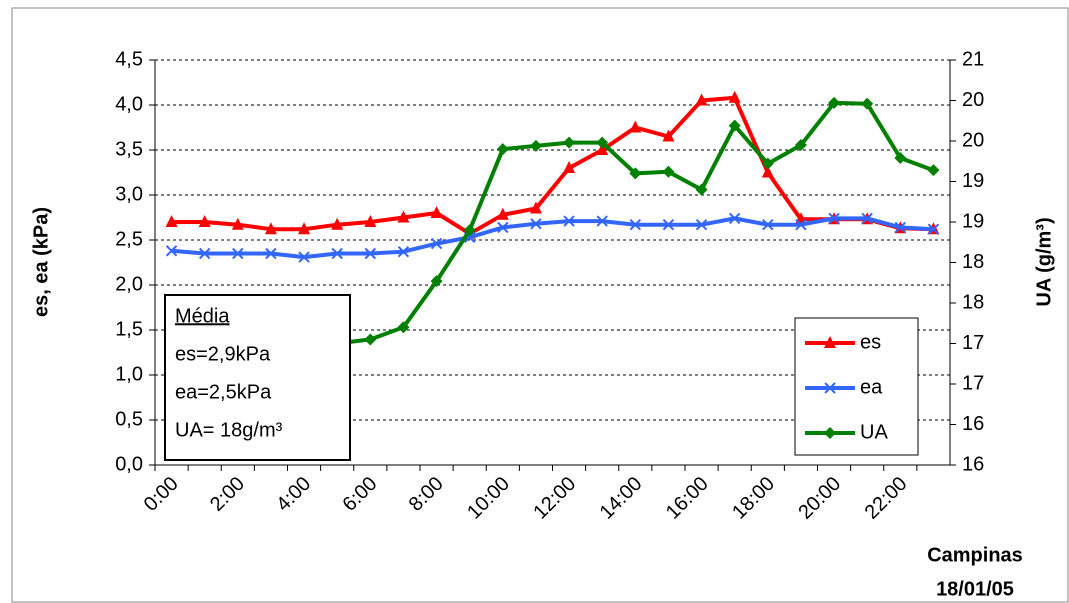 Image resolution: width=1069 pixels, height=603 pixels. What do you see at coordinates (129, 194) in the screenshot?
I see `y-tick-label: 3,0` at bounding box center [129, 194].